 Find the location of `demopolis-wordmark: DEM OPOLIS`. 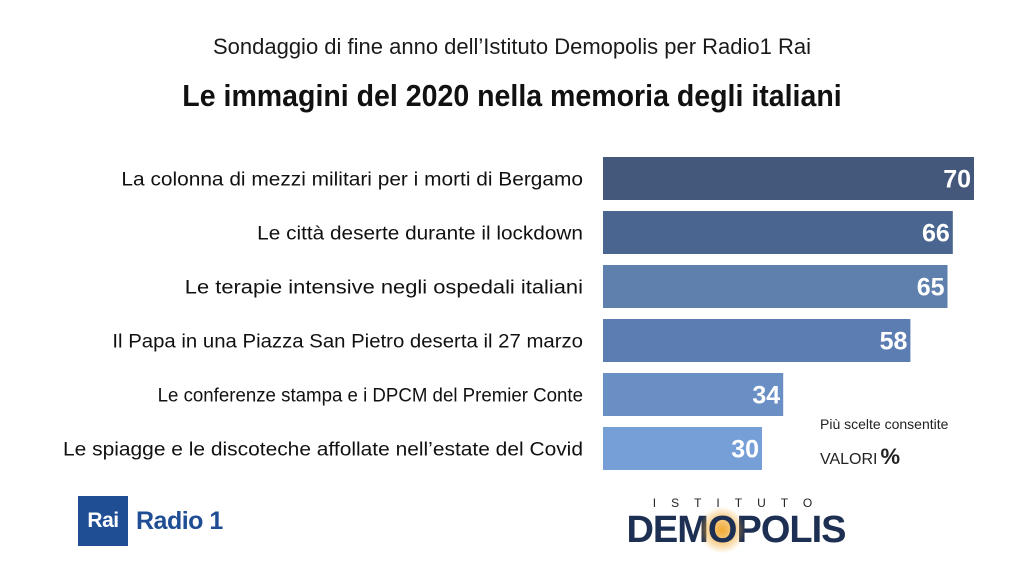

demopolis-wordmark: DEM OPOLIS is located at coordinates (736, 530).